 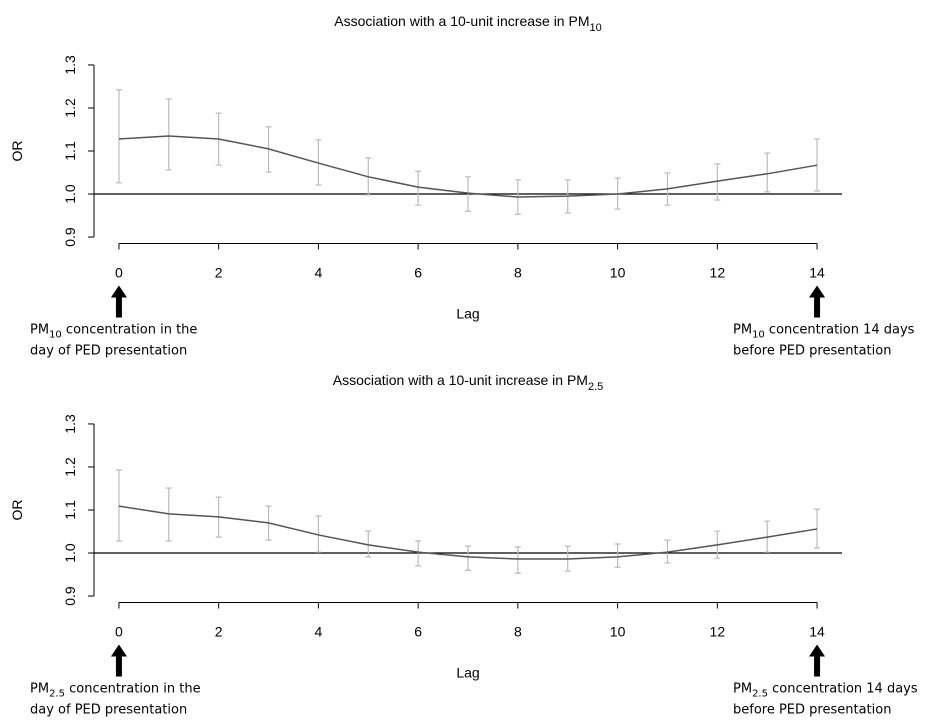 I want to click on annotation: PM2.5 concentration in the, so click(x=115, y=691).